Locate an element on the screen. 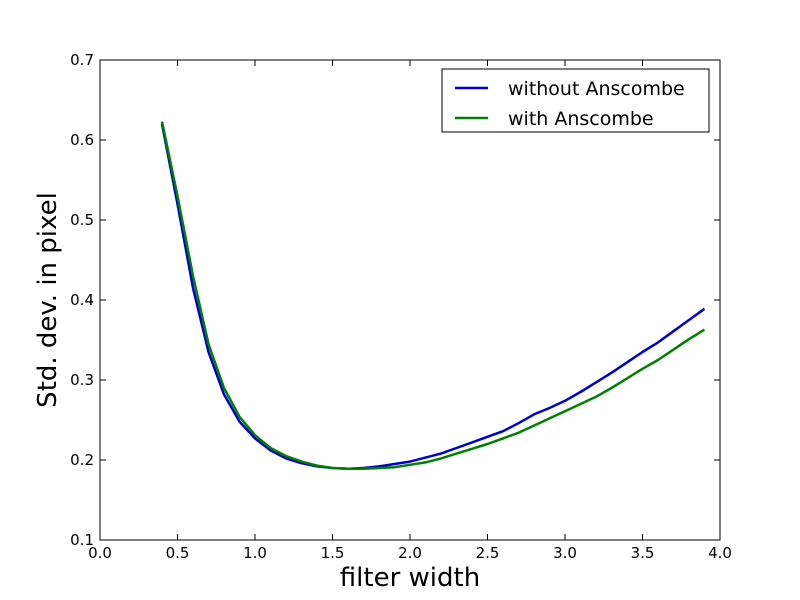 This screenshot has width=800, height=600. y-tick-label: 0.3 is located at coordinates (82, 380).